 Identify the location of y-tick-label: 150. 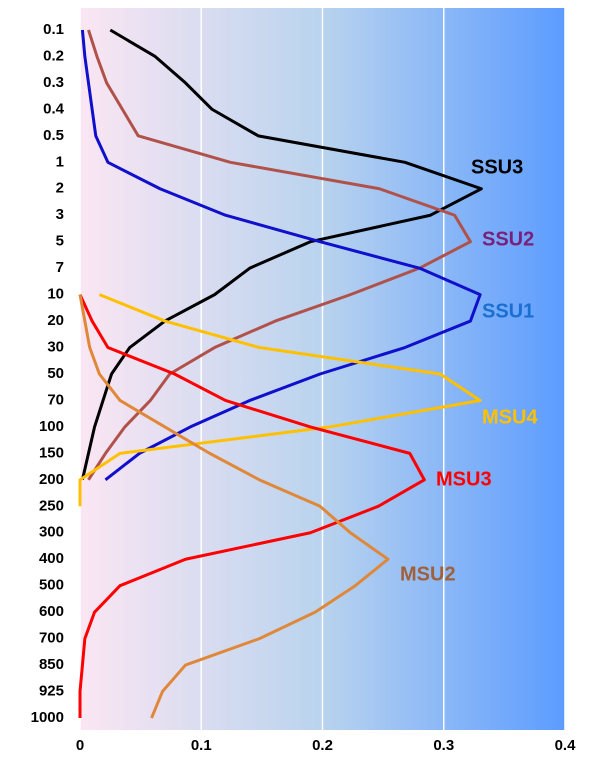
(51, 452).